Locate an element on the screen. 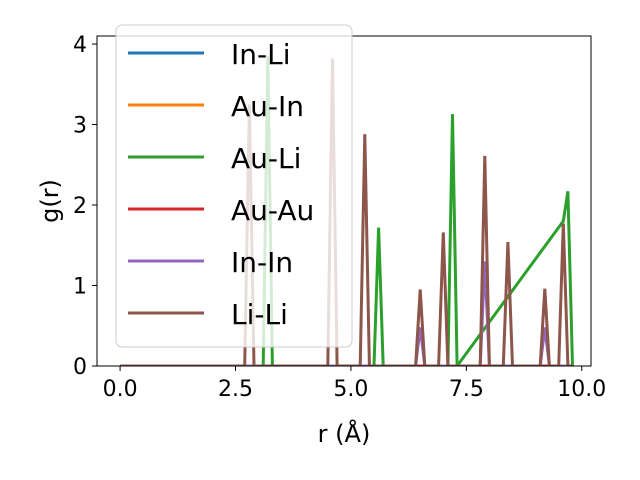 This screenshot has height=480, width=640. legend-label-li-li: Li-Li is located at coordinates (259, 314).